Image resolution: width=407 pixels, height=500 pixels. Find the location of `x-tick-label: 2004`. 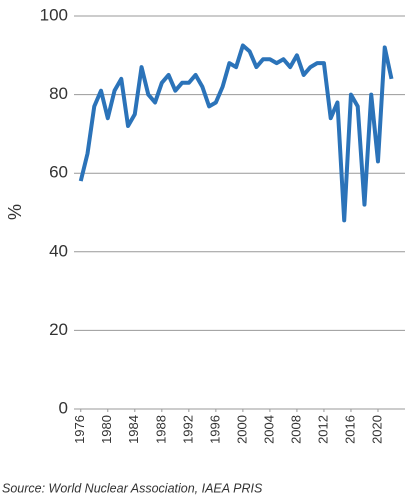

x-tick-label: 2004 is located at coordinates (268, 429).